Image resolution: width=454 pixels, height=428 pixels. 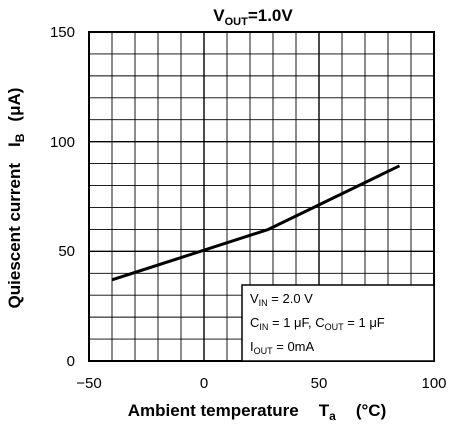 What do you see at coordinates (253, 17) in the screenshot?
I see `chart-title: VOUT=1.0V` at bounding box center [253, 17].